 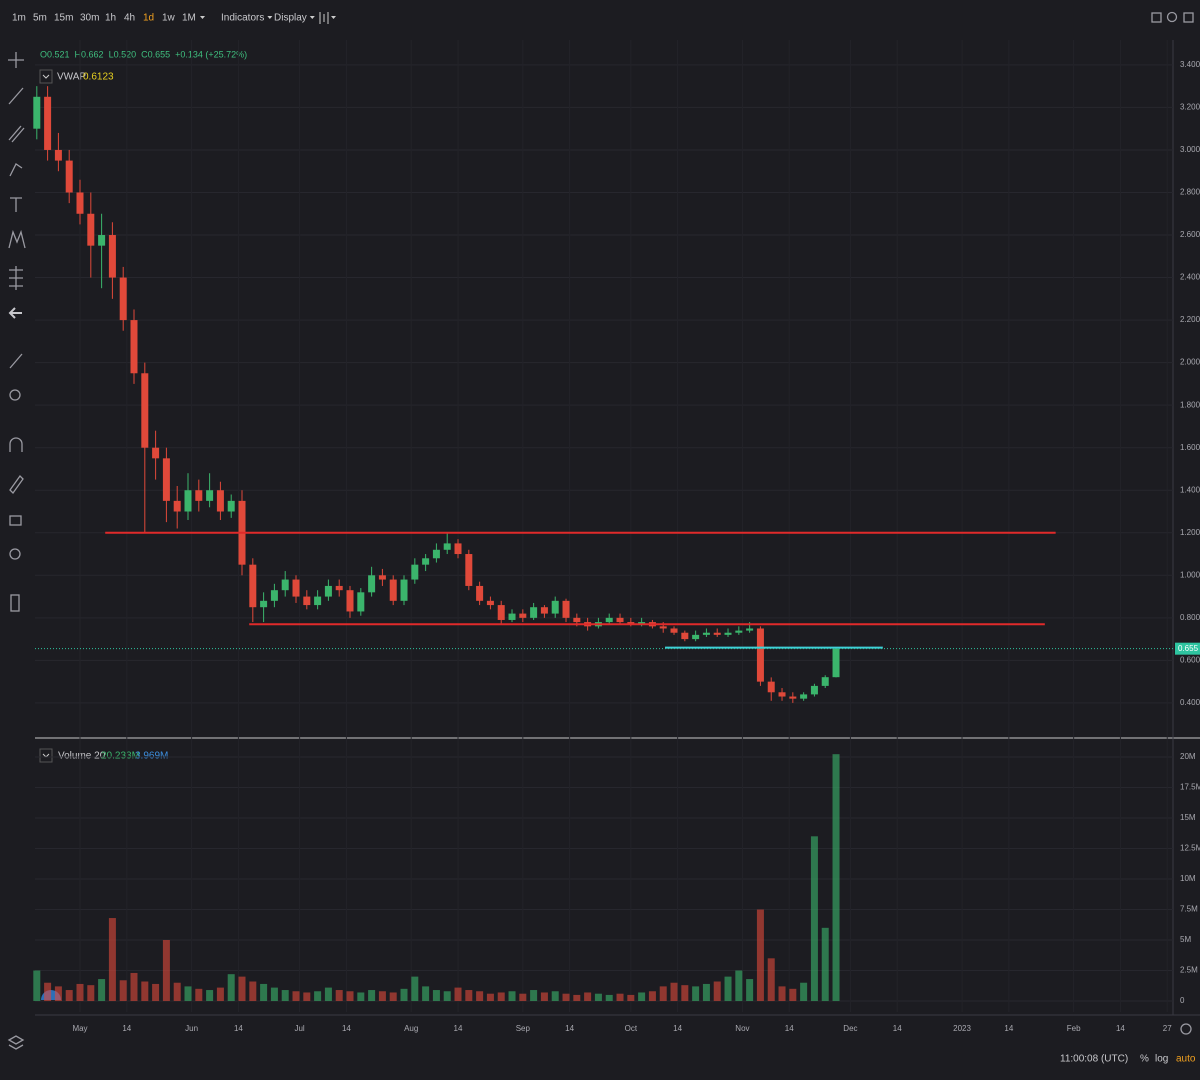 What do you see at coordinates (1156, 17) in the screenshot?
I see `screenshot-button` at bounding box center [1156, 17].